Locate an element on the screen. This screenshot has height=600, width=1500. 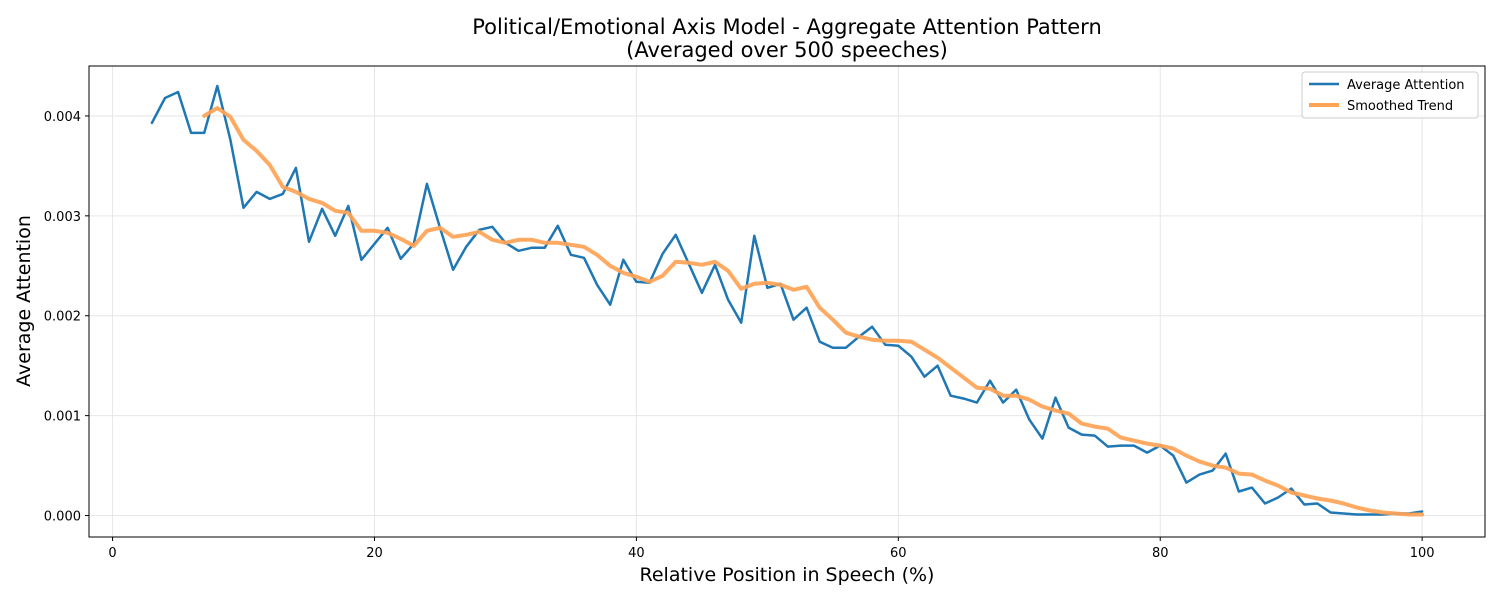
y-tick-label: 0.000 is located at coordinates (62, 517).